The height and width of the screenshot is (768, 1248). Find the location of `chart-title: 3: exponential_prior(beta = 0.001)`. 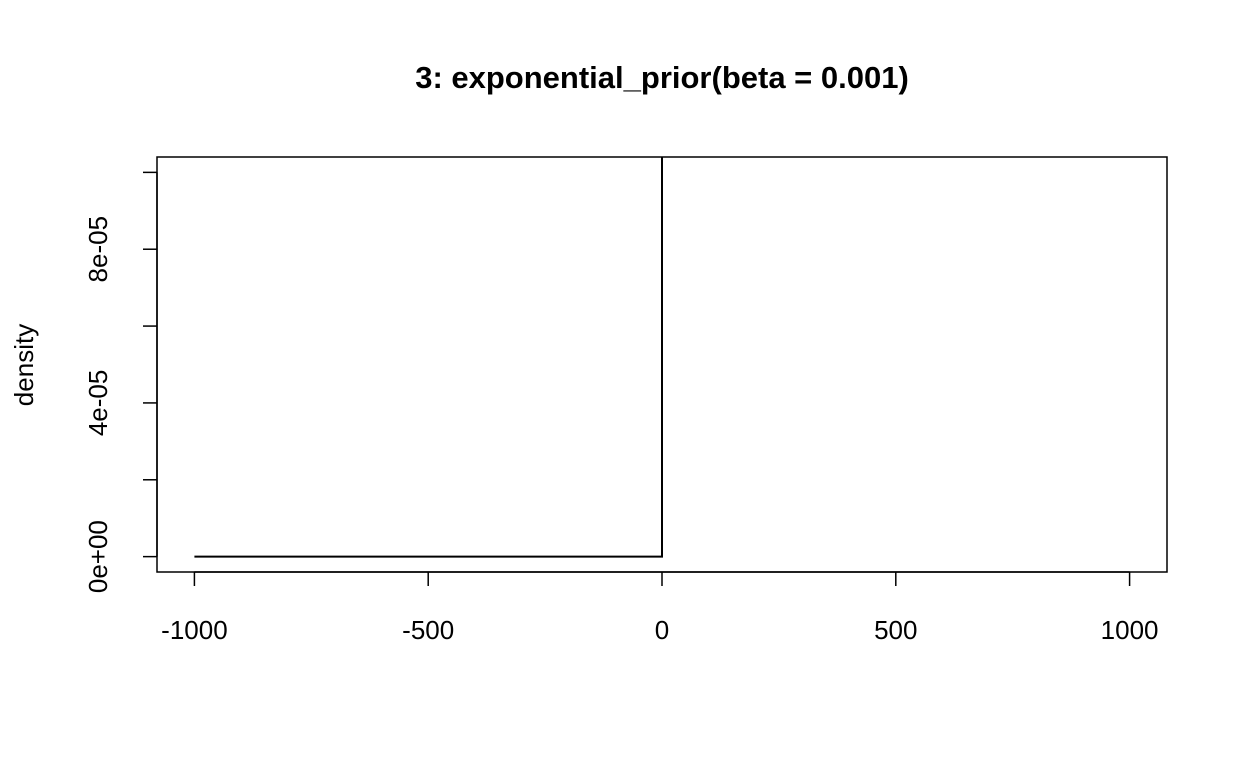

chart-title: 3: exponential_prior(beta = 0.001) is located at coordinates (662, 77).